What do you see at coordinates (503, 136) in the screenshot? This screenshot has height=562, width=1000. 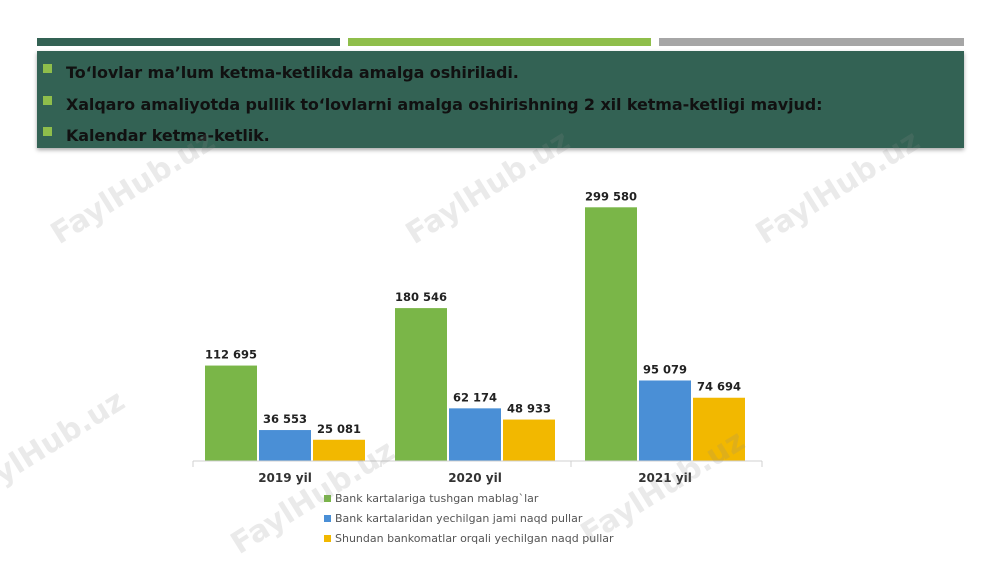 I see `bullet-item: Kalendar ketma-ketlik.` at bounding box center [503, 136].